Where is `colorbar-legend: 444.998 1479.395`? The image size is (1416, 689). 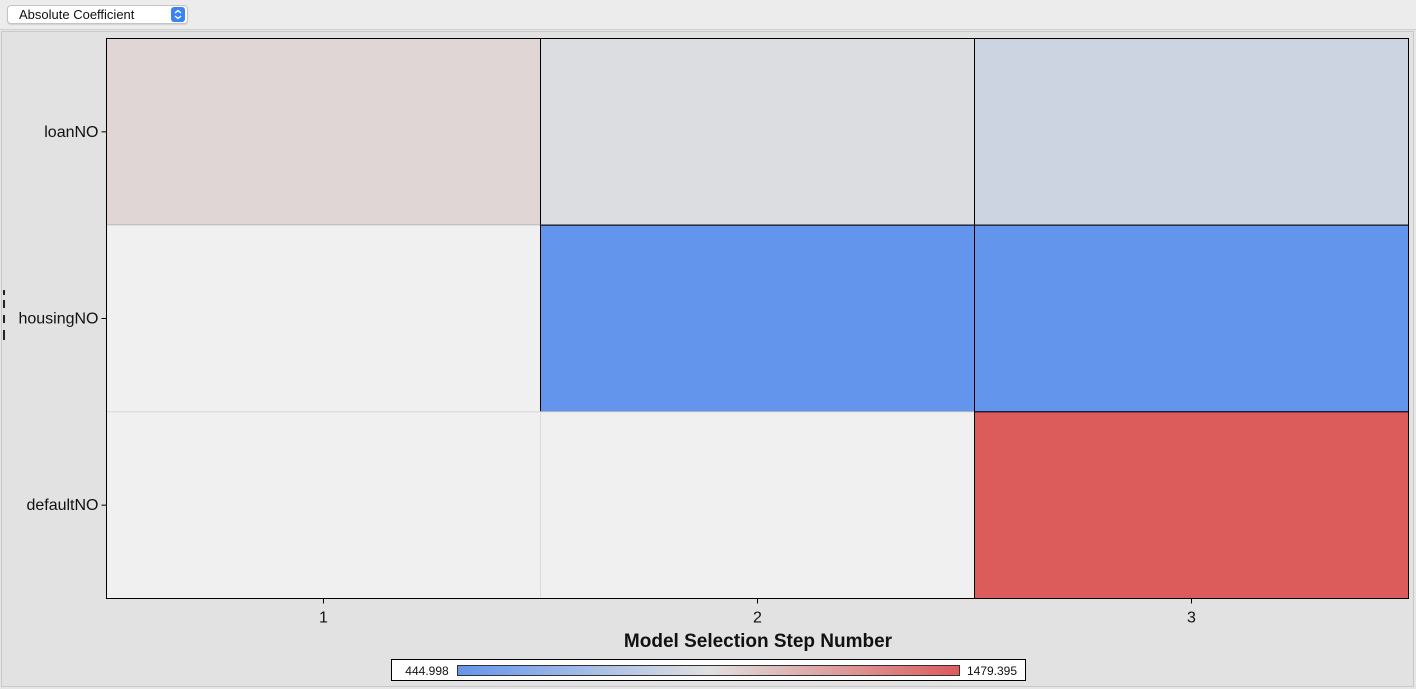
colorbar-legend: 444.998 1479.395 is located at coordinates (708, 670).